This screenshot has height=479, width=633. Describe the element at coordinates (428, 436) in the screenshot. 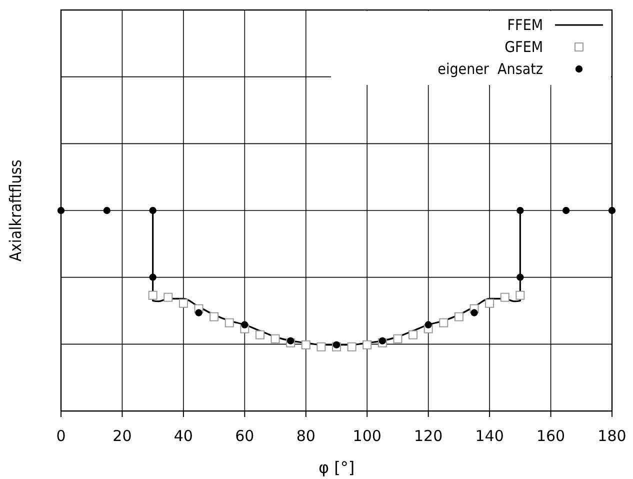

I see `x-tick-label: 120` at that location.